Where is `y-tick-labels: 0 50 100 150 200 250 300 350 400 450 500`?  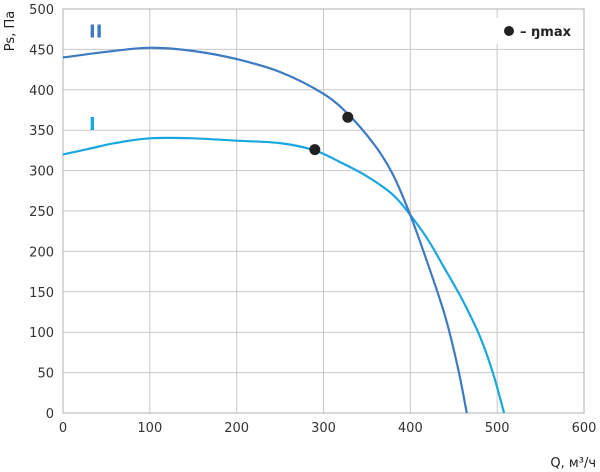
y-tick-labels: 0 50 100 150 200 250 300 350 400 450 500 is located at coordinates (41, 212).